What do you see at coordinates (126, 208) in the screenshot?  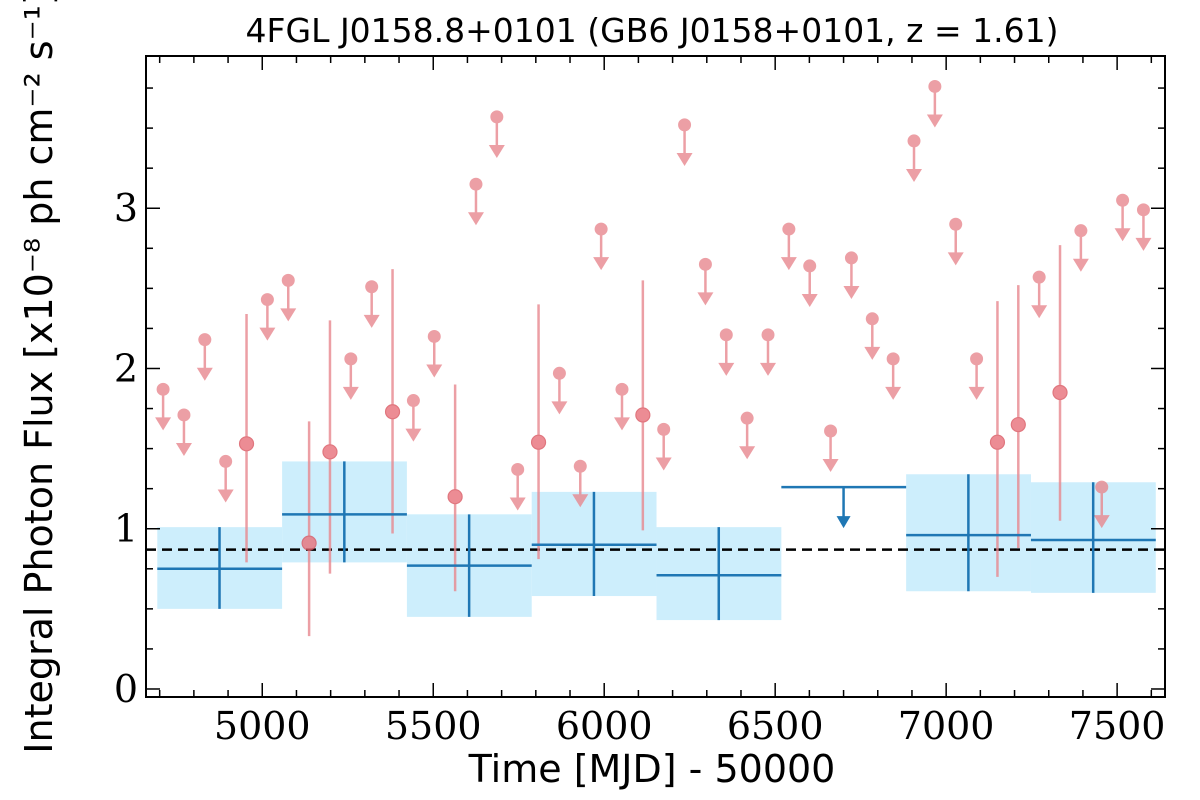 I see `y-tick-label: 3` at bounding box center [126, 208].